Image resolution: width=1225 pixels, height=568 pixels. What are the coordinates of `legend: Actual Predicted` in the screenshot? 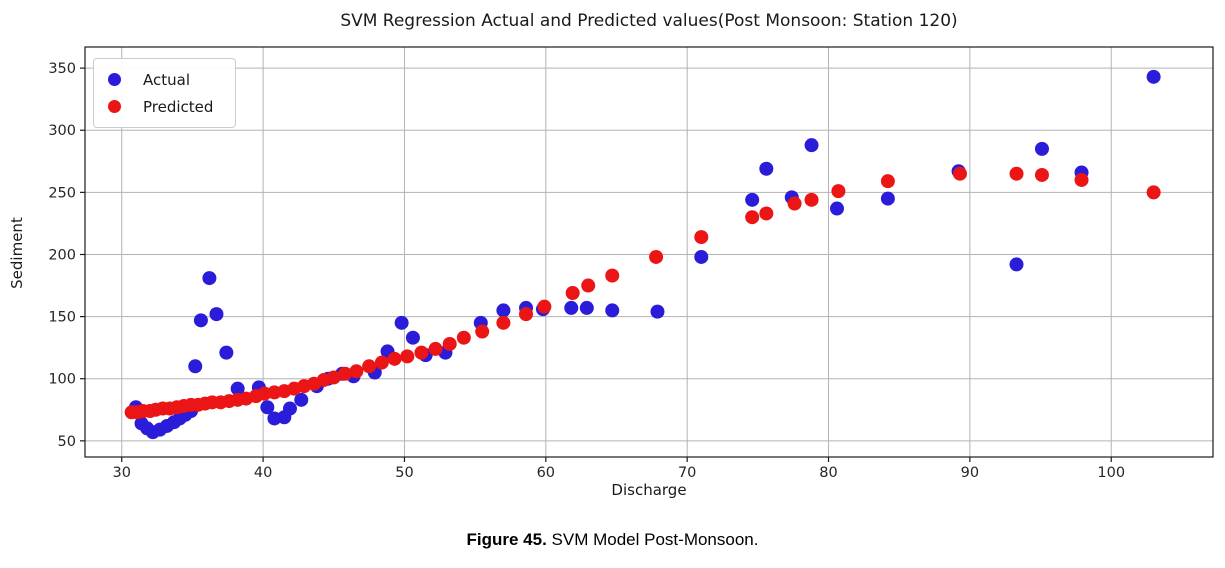 It's located at (164, 93).